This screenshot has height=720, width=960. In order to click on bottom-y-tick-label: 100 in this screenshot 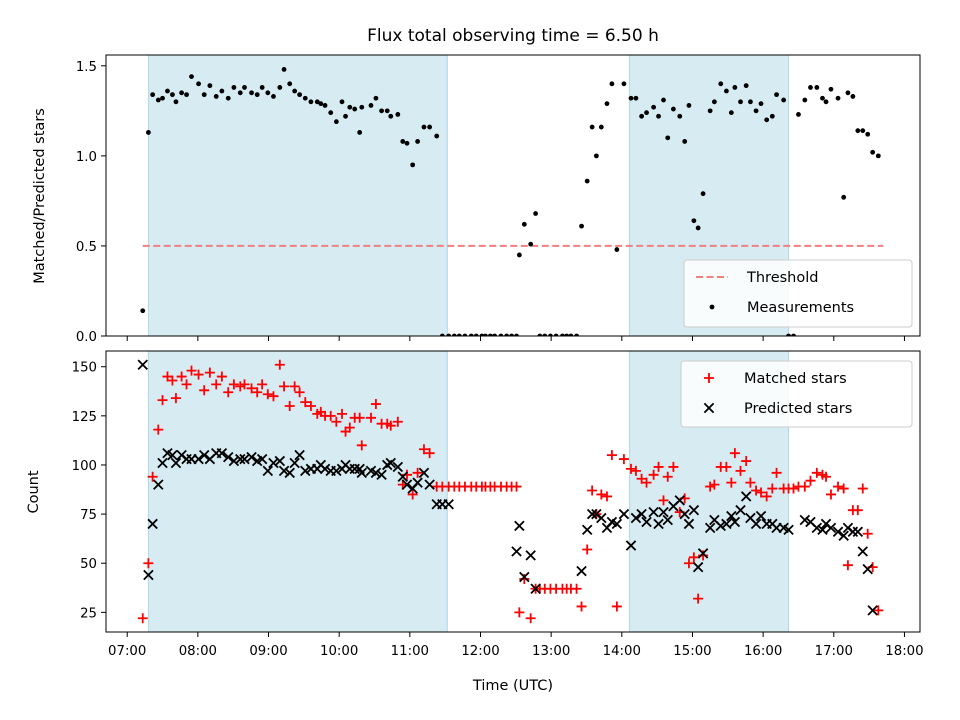, I will do `click(84, 466)`.